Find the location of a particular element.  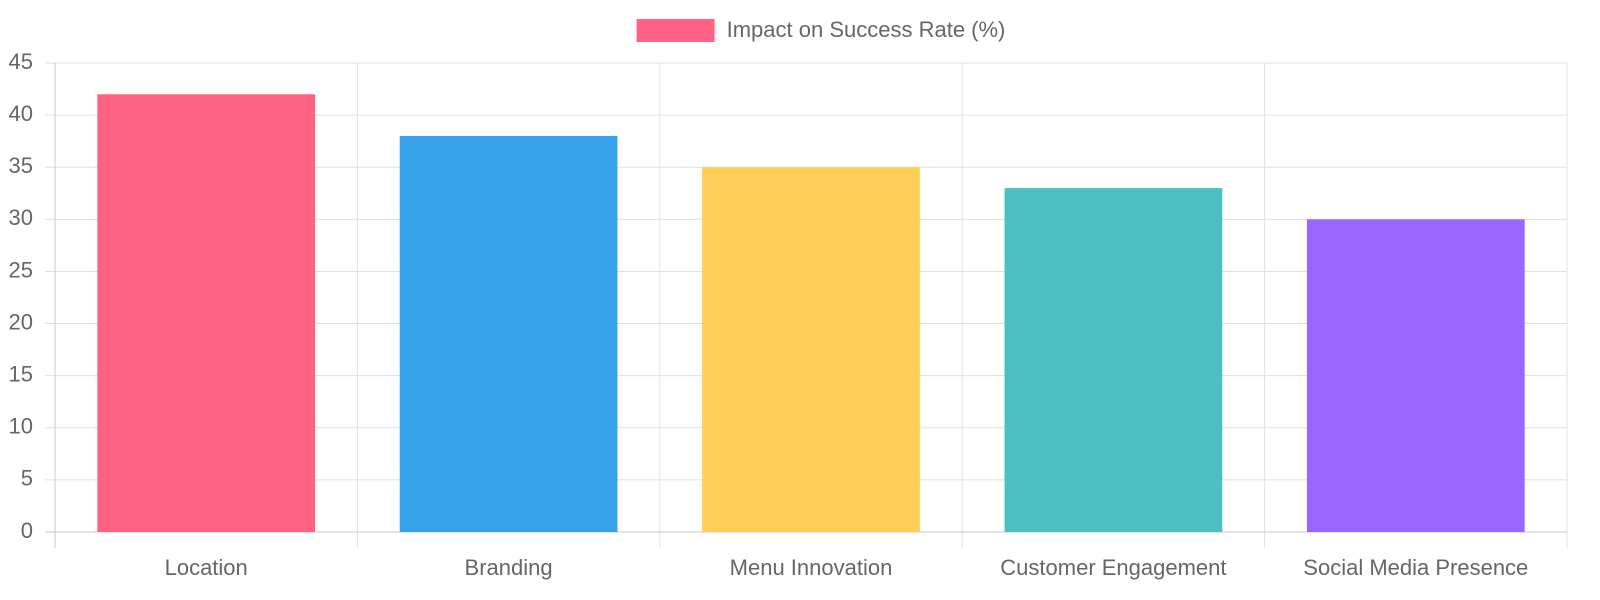

x-tick-label: Branding is located at coordinates (509, 567).